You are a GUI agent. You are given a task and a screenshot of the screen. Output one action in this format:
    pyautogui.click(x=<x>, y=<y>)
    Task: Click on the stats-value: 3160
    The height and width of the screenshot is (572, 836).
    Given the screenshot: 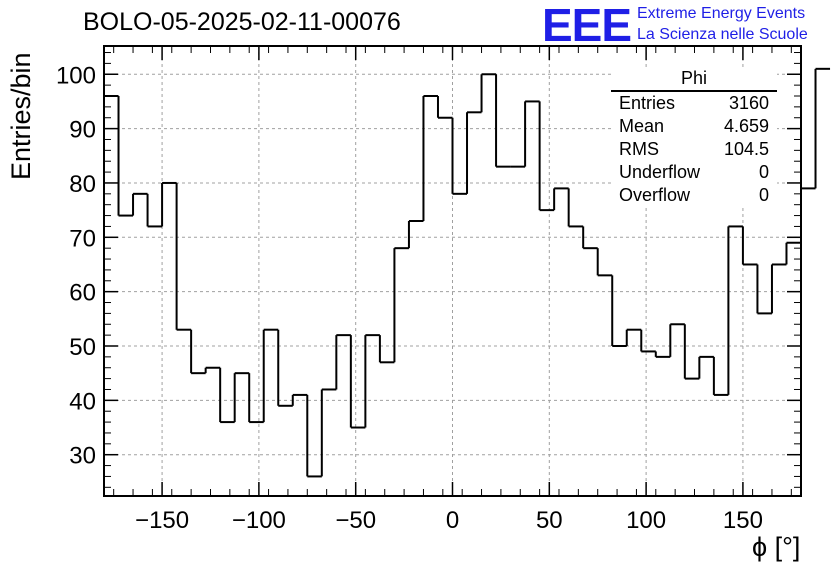 What is the action you would take?
    pyautogui.click(x=748, y=103)
    